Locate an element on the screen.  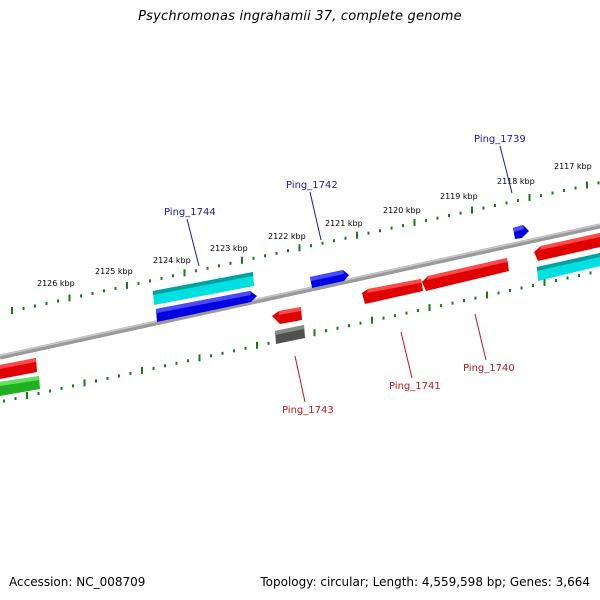
rna-feature-right is located at coordinates (568, 267).